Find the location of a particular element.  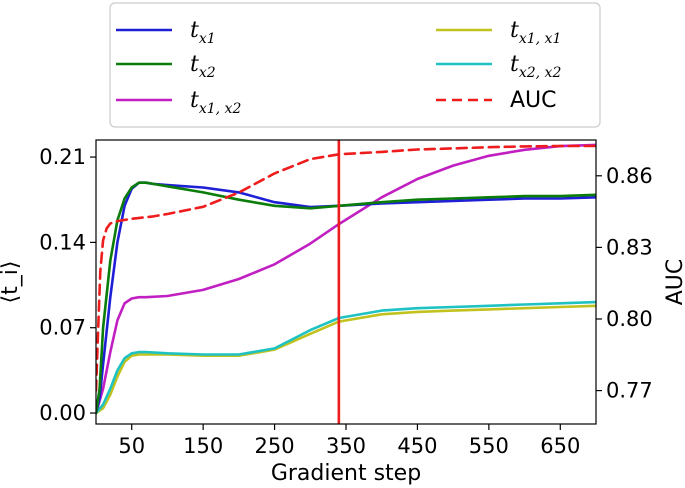

x-tick-label: 450 is located at coordinates (417, 446).